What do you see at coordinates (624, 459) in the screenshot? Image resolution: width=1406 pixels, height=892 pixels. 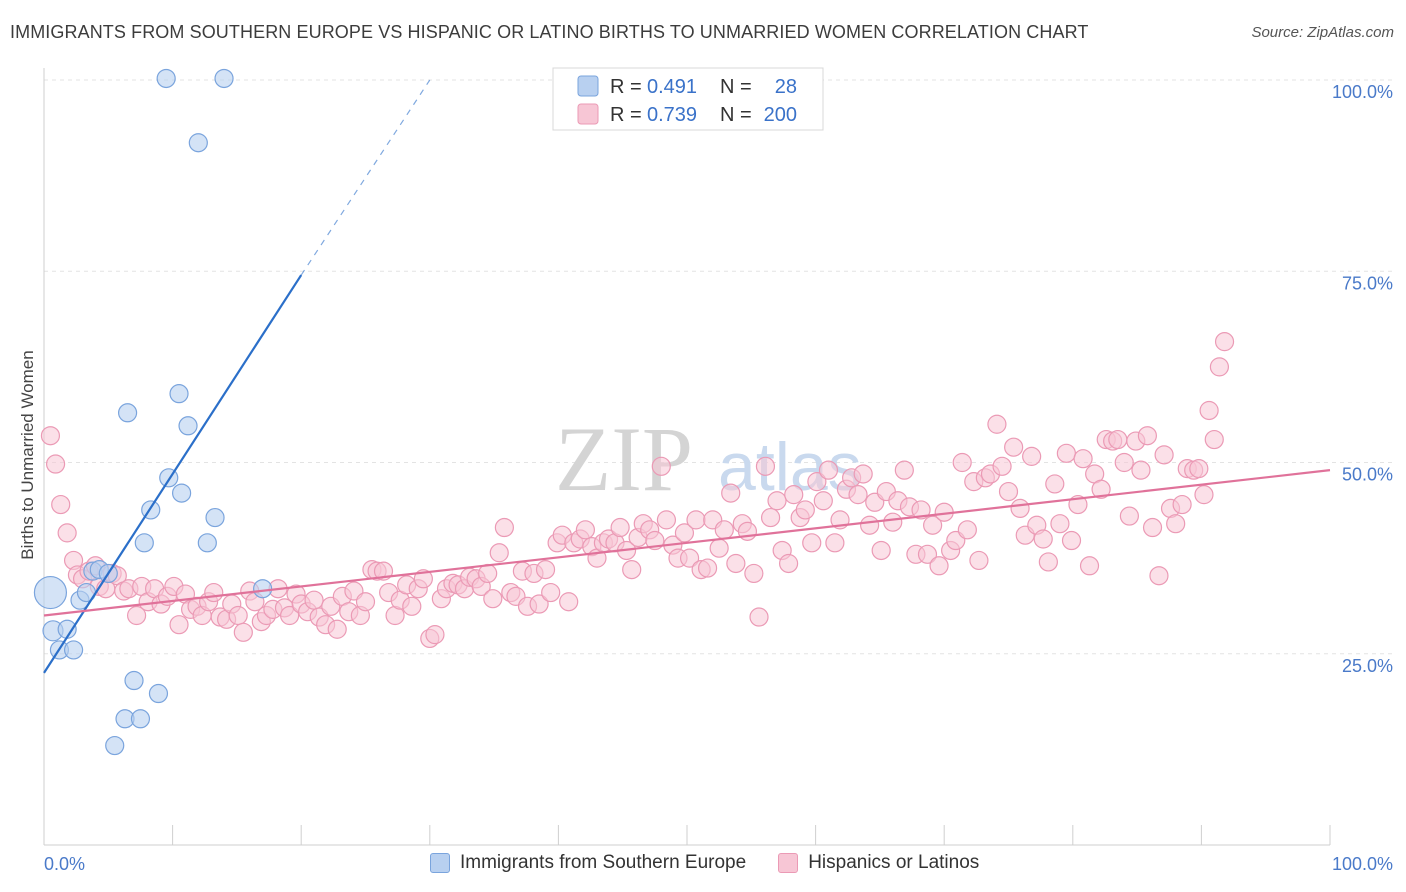 I see `watermark-zip: ZIP` at bounding box center [624, 459].